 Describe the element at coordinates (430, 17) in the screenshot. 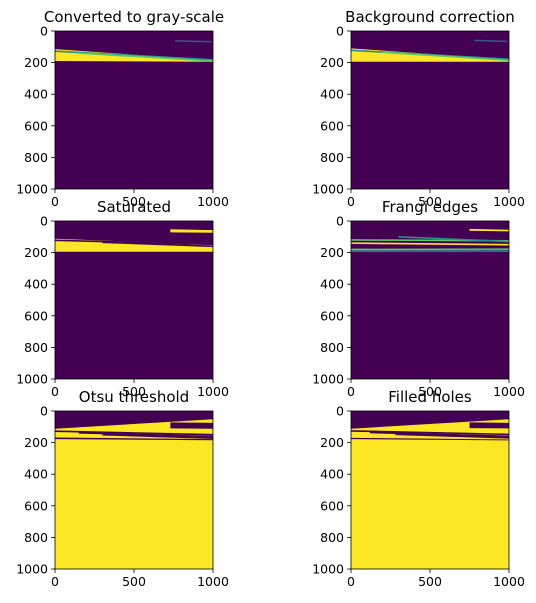

I see `subplot-title: Background correction` at that location.